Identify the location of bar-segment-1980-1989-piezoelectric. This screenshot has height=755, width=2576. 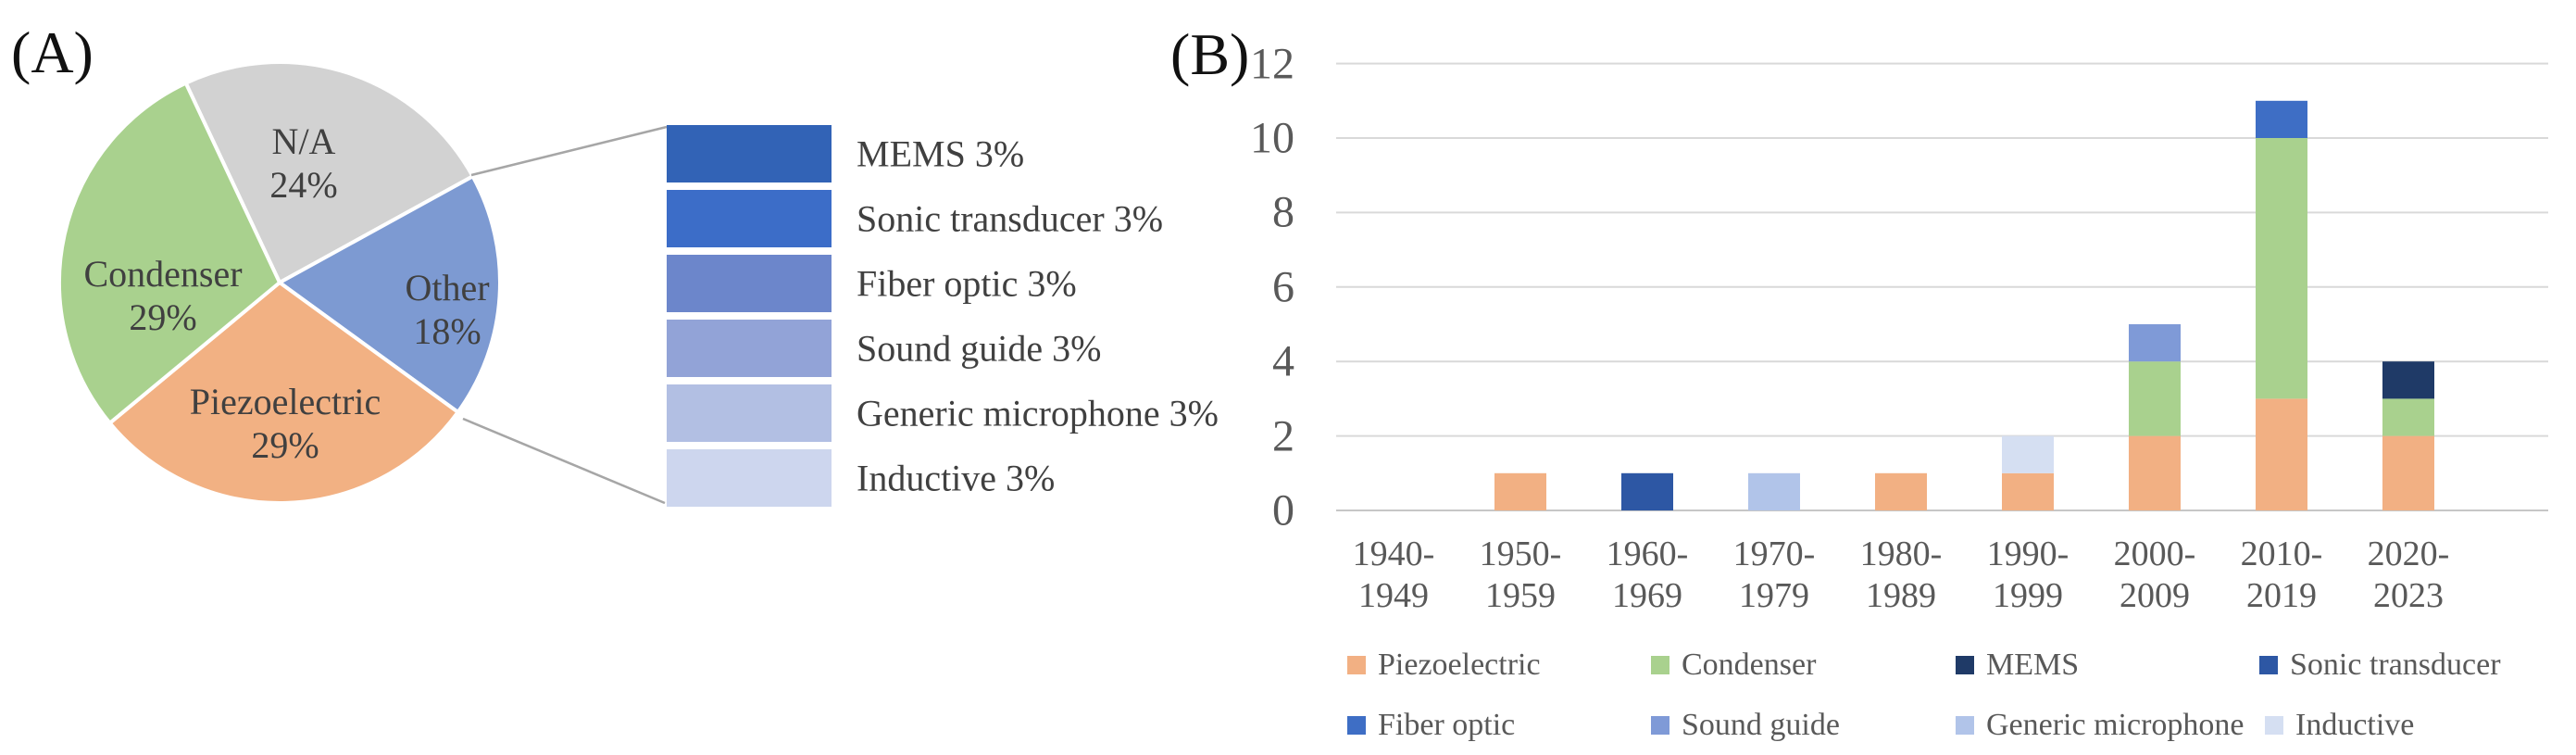
(1901, 491).